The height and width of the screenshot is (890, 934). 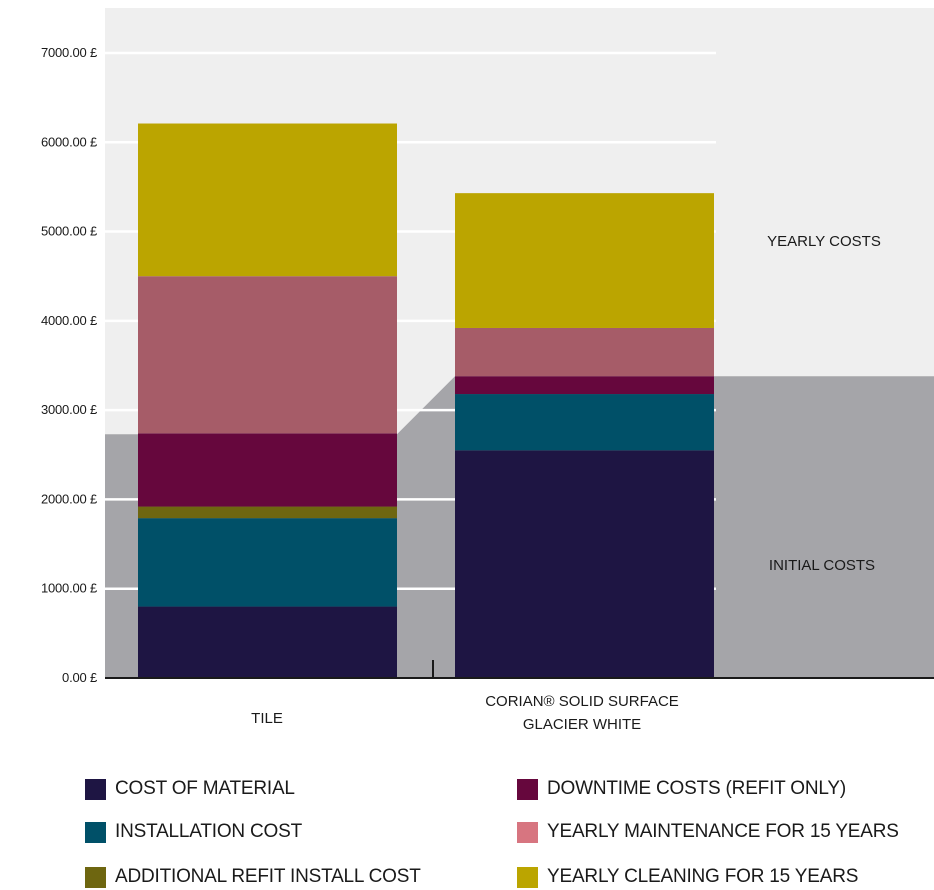 What do you see at coordinates (824, 241) in the screenshot?
I see `region-label-yearly-costs: YEARLY COSTS` at bounding box center [824, 241].